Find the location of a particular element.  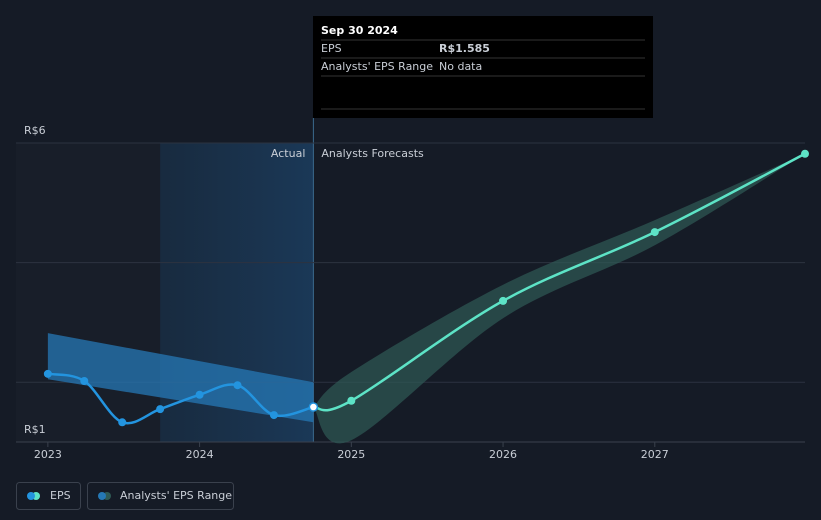

y-tick-label: R$1 is located at coordinates (35, 429).